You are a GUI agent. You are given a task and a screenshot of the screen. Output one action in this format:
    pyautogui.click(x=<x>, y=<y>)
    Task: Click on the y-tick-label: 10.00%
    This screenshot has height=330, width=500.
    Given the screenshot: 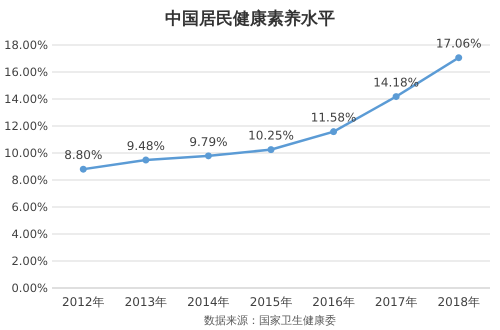 What is the action you would take?
    pyautogui.click(x=26, y=153)
    